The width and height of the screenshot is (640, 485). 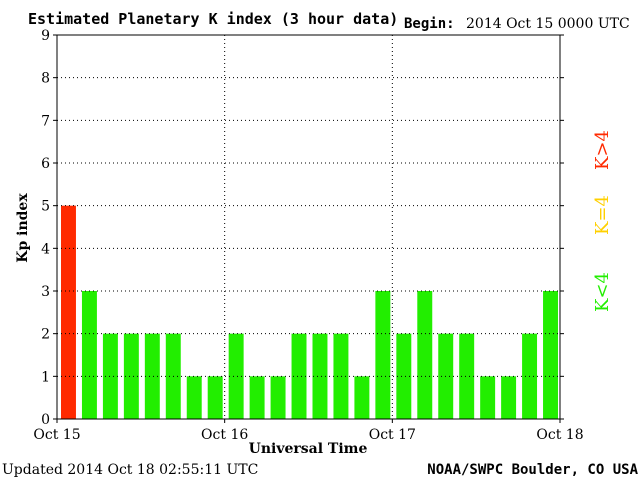 I want to click on y-tick-label: 9, so click(x=45, y=36).